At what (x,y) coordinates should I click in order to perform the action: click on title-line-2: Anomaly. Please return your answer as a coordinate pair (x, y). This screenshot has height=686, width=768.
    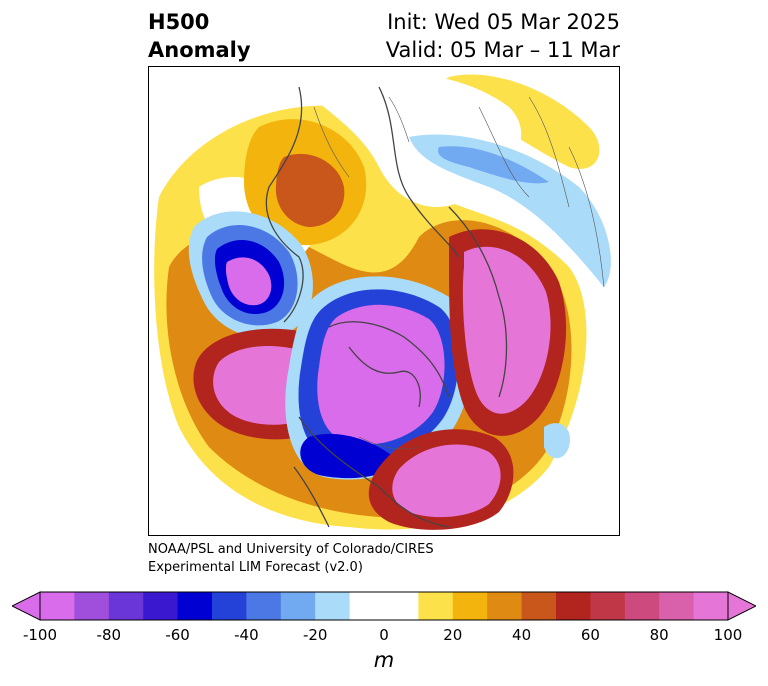
    Looking at the image, I should click on (199, 50).